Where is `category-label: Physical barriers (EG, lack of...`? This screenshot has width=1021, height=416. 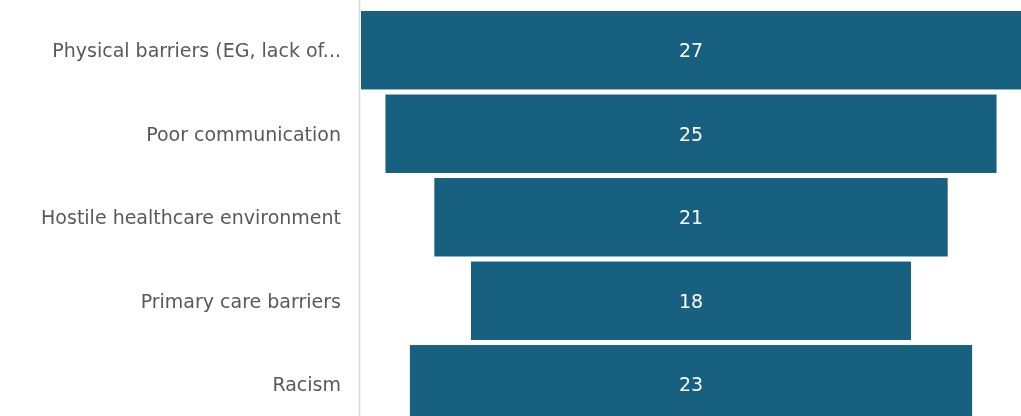 category-label: Physical barriers (EG, lack of... is located at coordinates (196, 50).